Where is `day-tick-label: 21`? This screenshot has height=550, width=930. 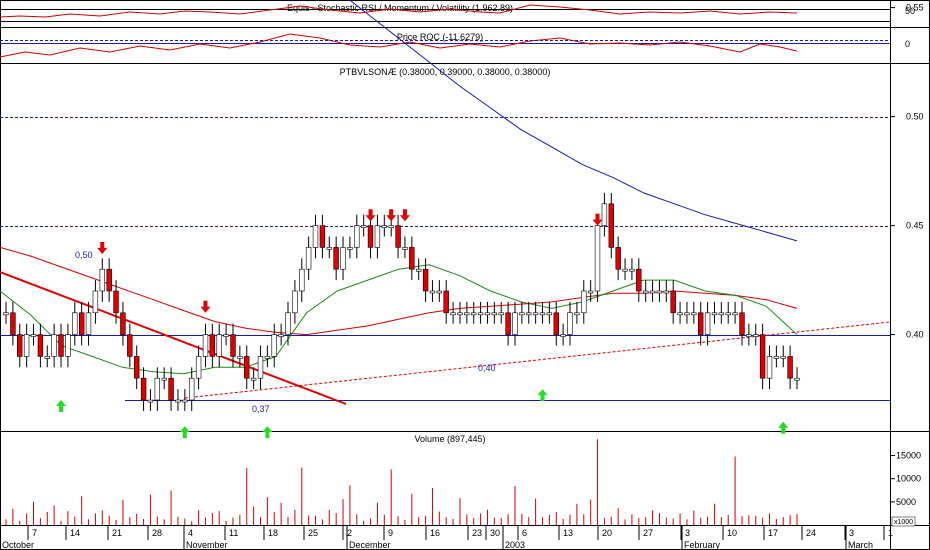
day-tick-label: 21 is located at coordinates (117, 533).